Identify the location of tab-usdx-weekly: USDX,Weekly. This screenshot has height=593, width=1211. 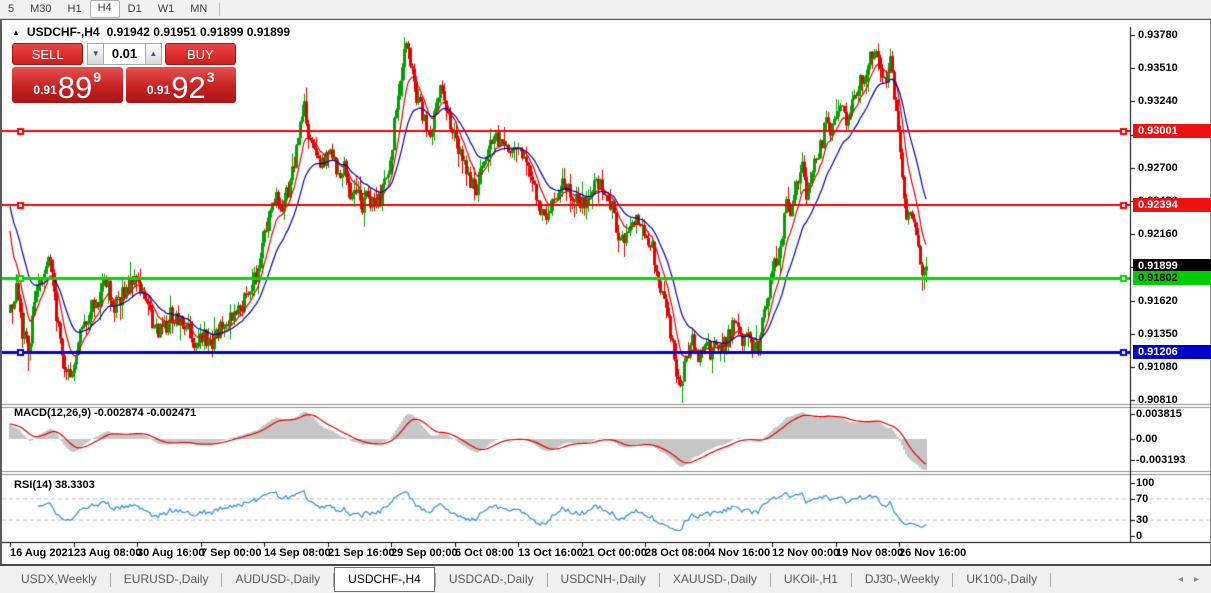
(59, 579).